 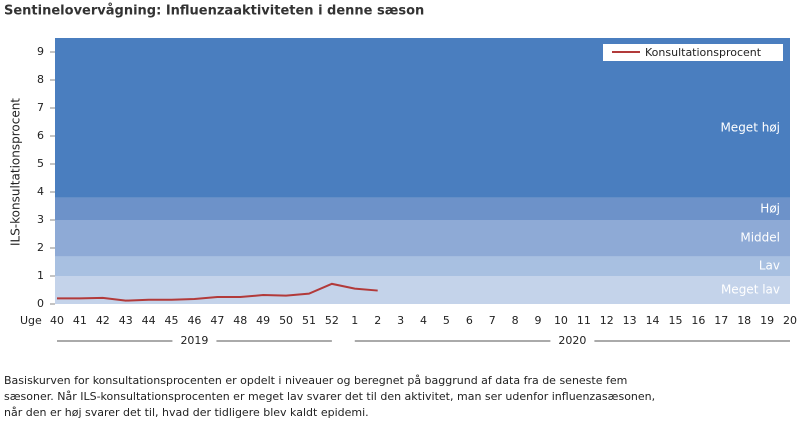 What do you see at coordinates (584, 320) in the screenshot?
I see `x-tick-label: 11` at bounding box center [584, 320].